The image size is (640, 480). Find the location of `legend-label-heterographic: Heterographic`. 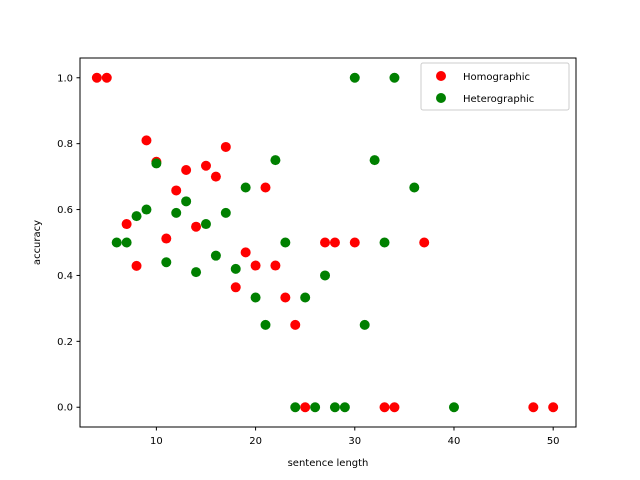

legend-label-heterographic: Heterographic is located at coordinates (498, 99).